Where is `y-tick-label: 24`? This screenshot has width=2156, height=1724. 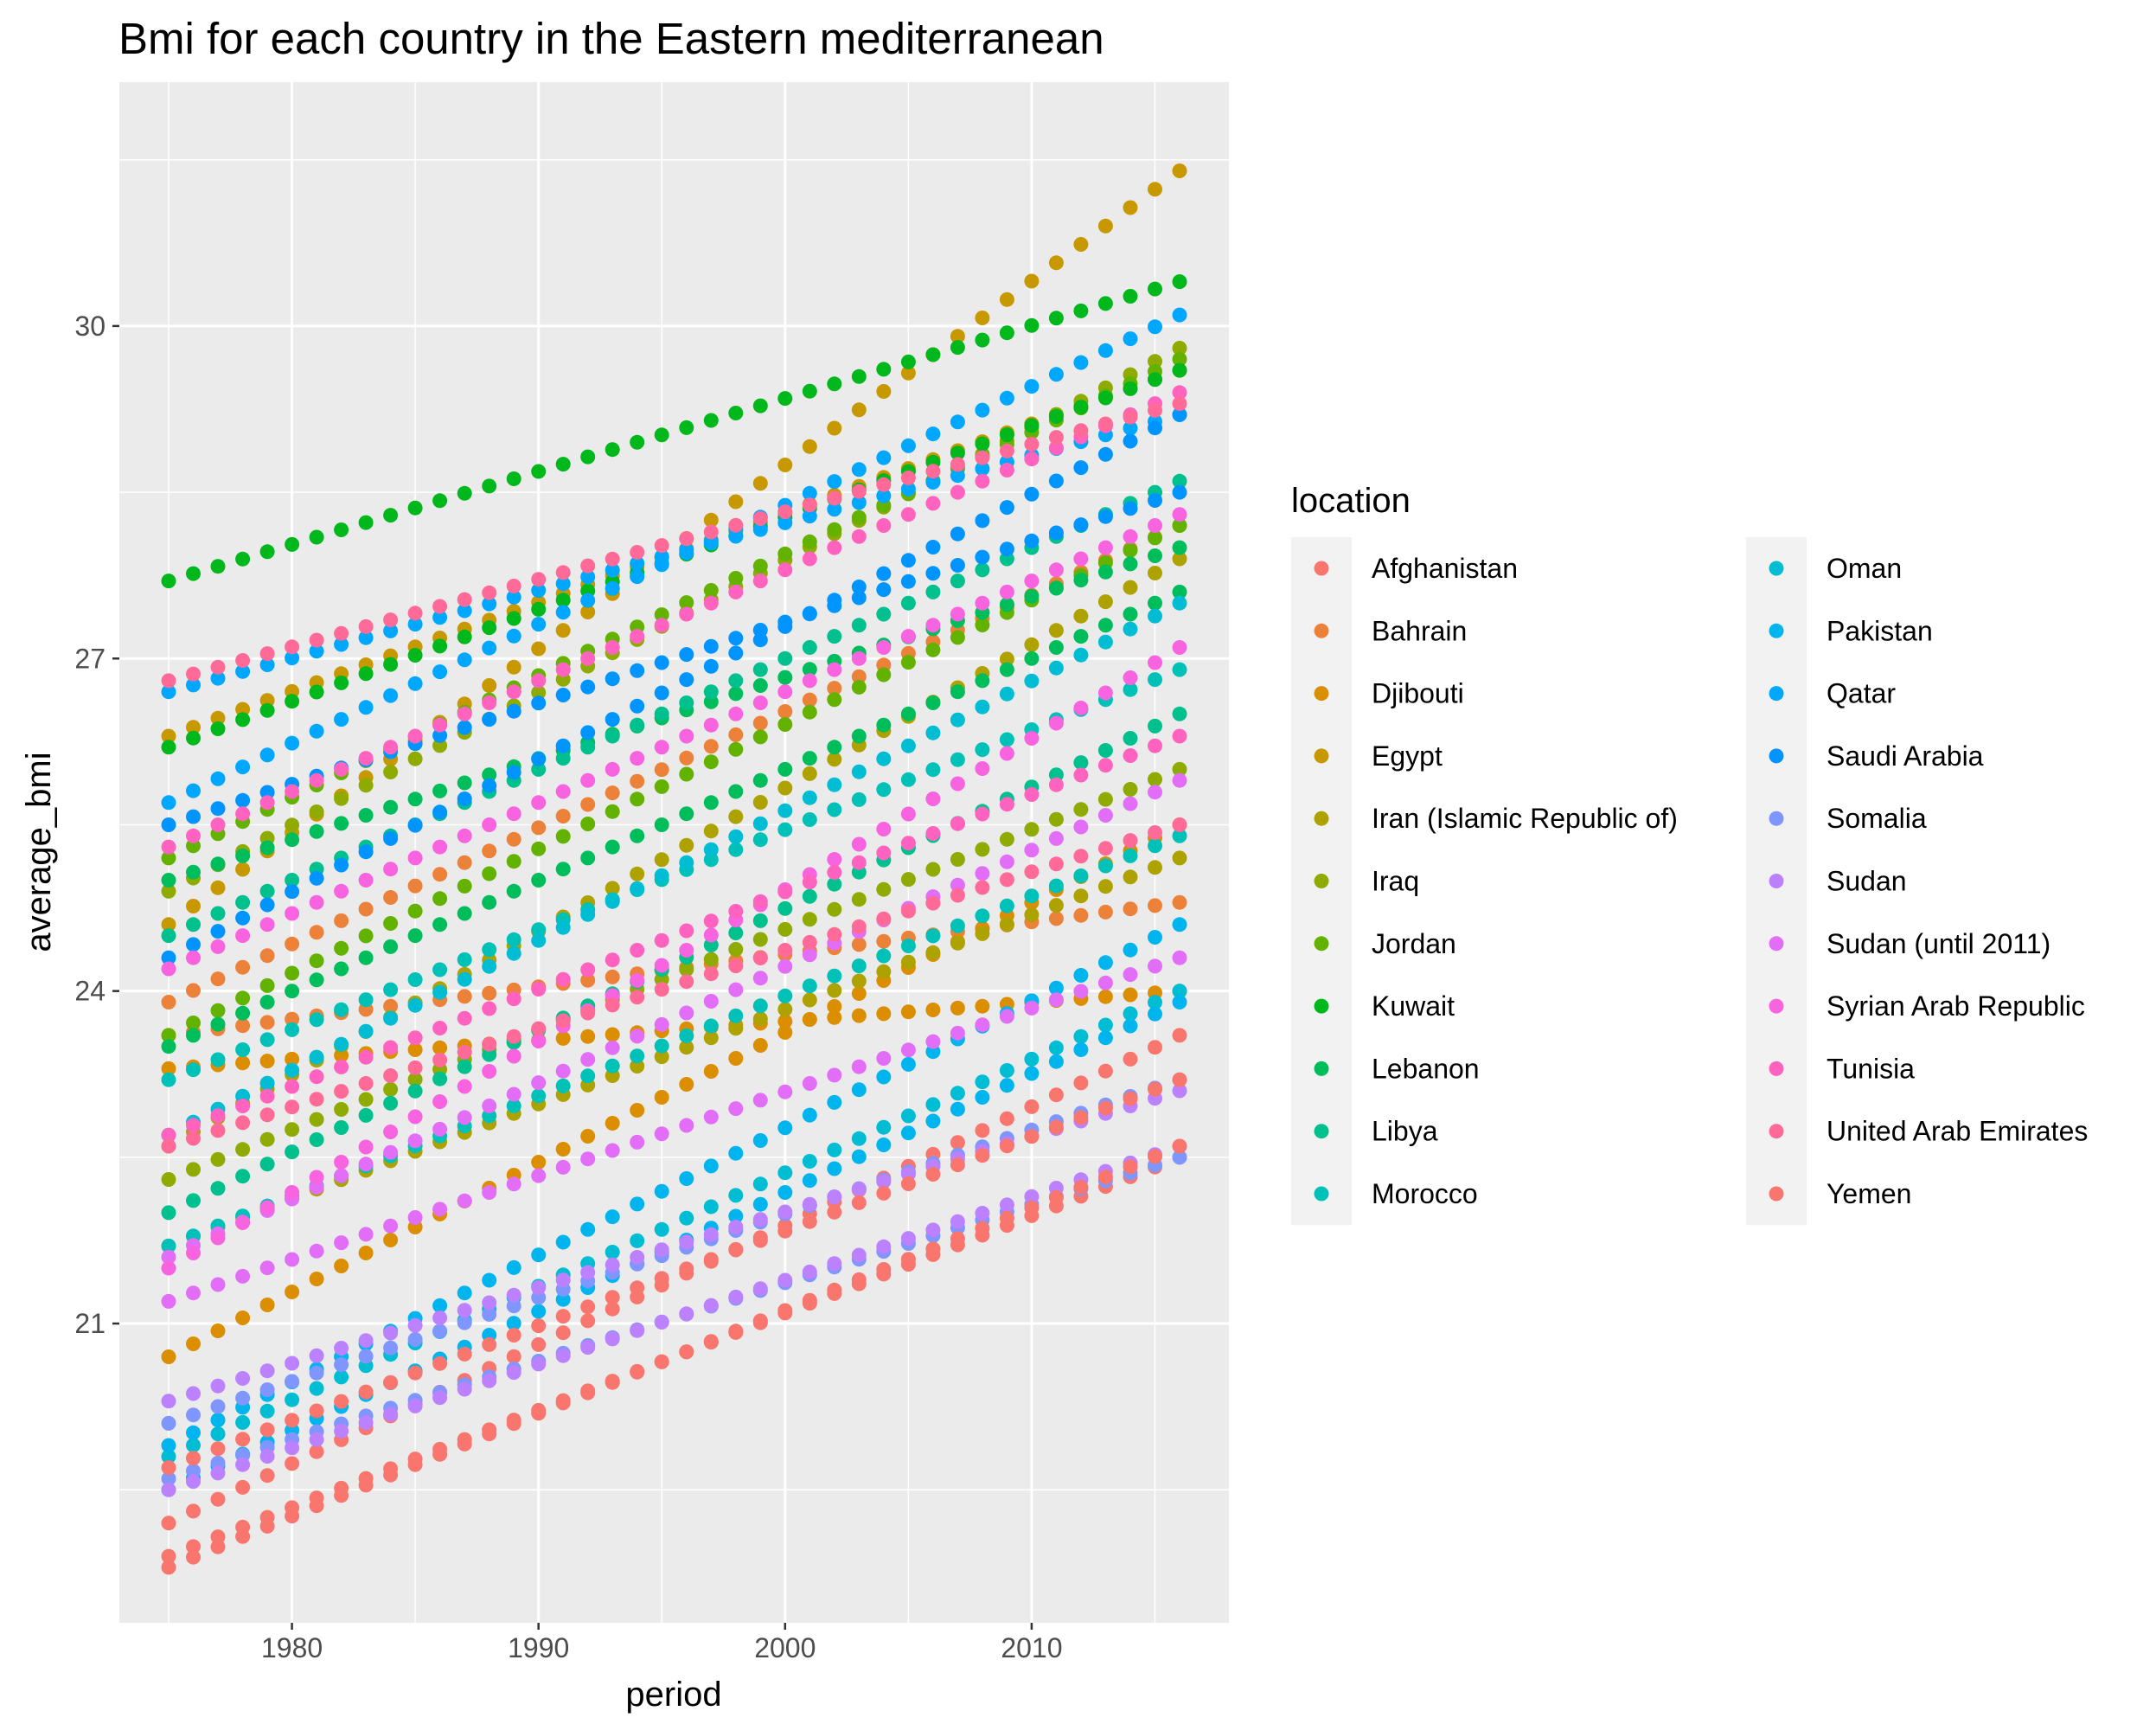
y-tick-label: 24 is located at coordinates (90, 991).